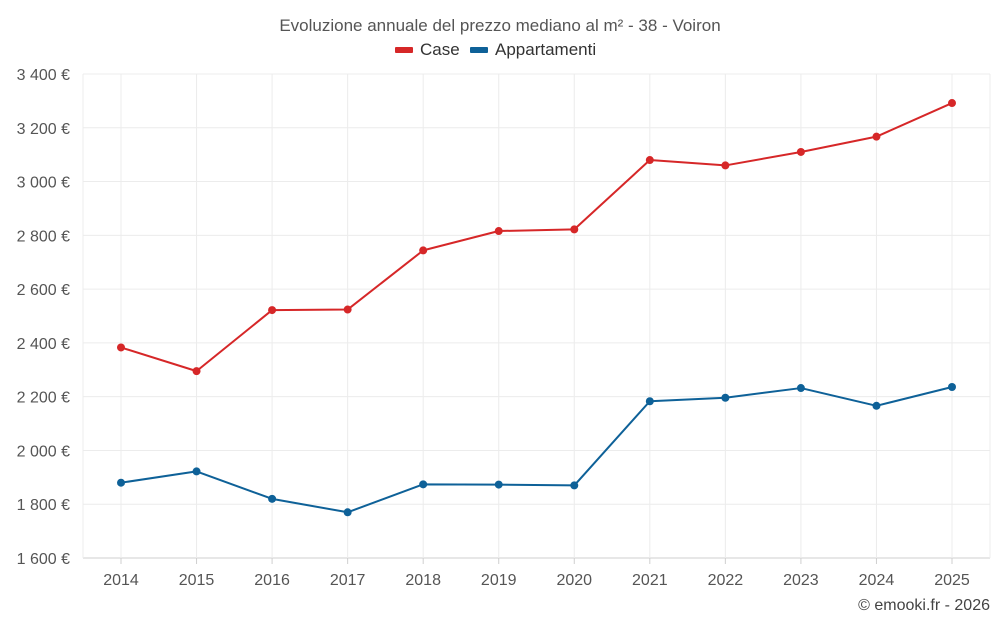  What do you see at coordinates (43, 559) in the screenshot?
I see `y-tick-label: 1 600 €` at bounding box center [43, 559].